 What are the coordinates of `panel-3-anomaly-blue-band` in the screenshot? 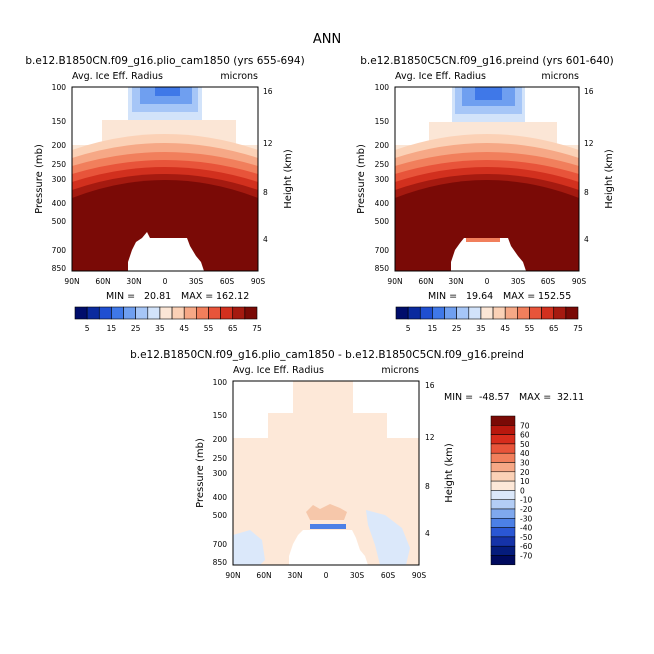 It's located at (328, 526).